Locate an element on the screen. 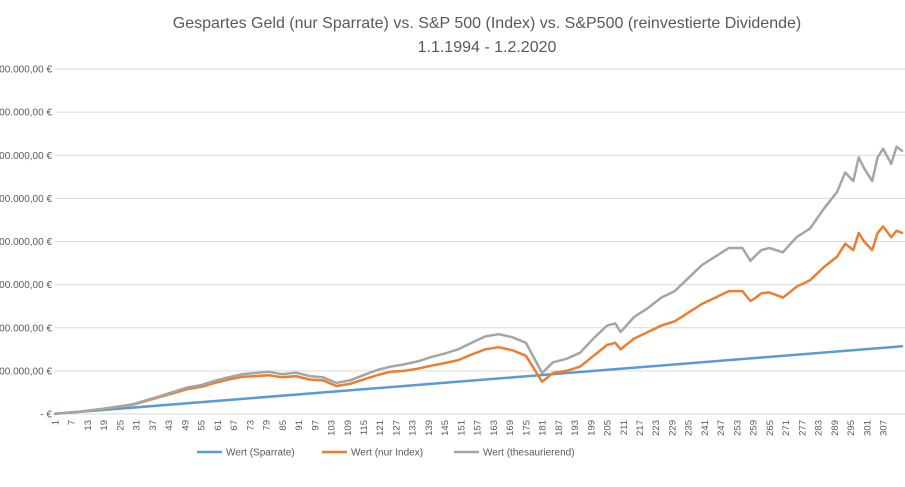 This screenshot has width=905, height=487. x-tick-label: 229 is located at coordinates (672, 428).